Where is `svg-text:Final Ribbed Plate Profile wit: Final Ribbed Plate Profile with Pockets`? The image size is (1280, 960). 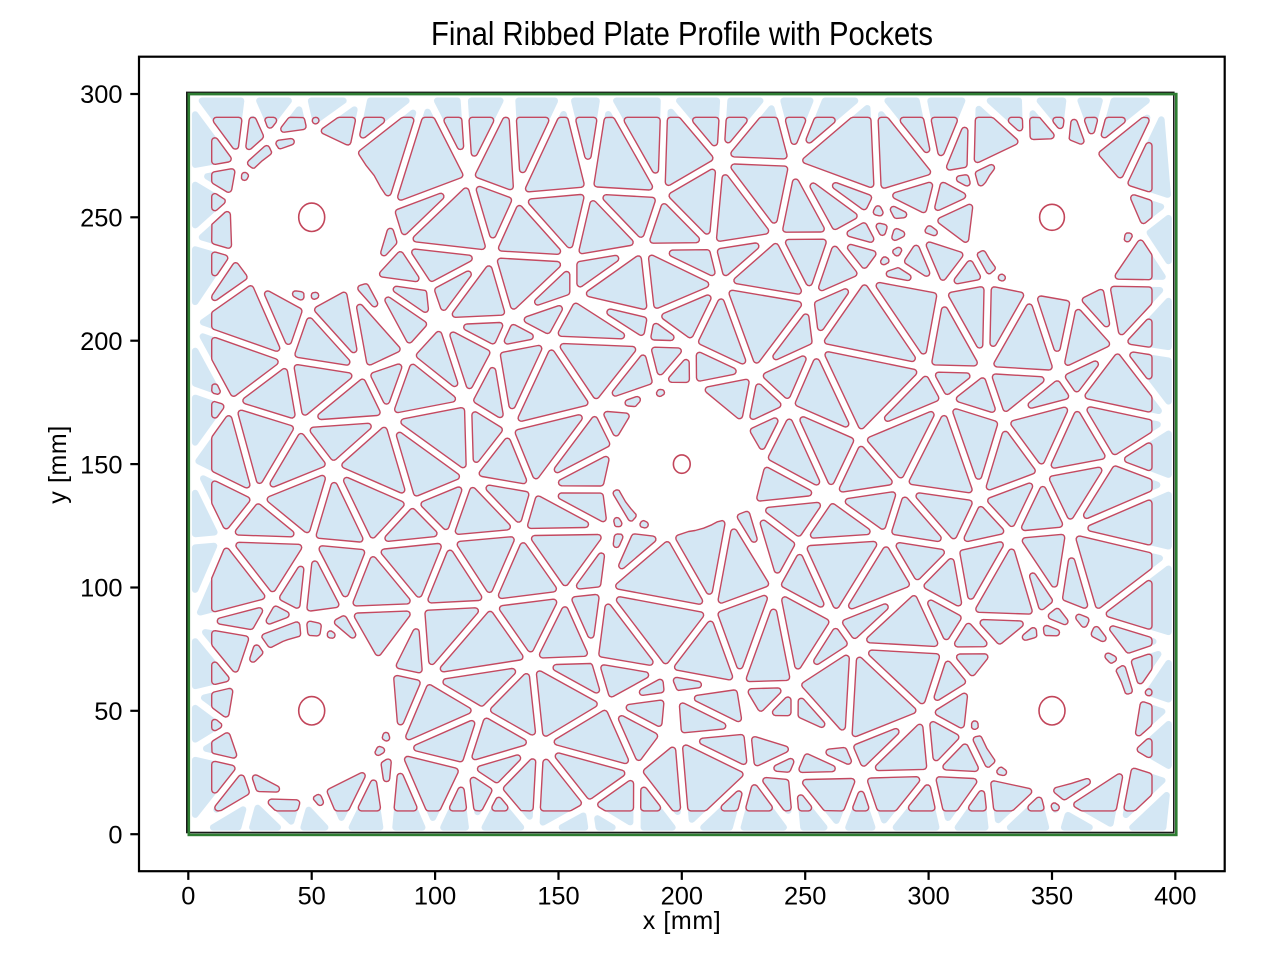 svg-text:Final Ribbed Plate Profile wit: Final Ribbed Plate Profile with Pockets is located at coordinates (682, 34).